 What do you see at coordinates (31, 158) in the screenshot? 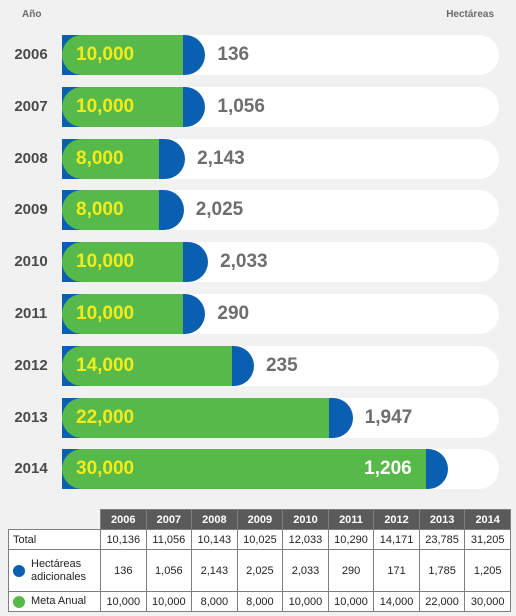
I see `year-tick-label: 2008` at bounding box center [31, 158].